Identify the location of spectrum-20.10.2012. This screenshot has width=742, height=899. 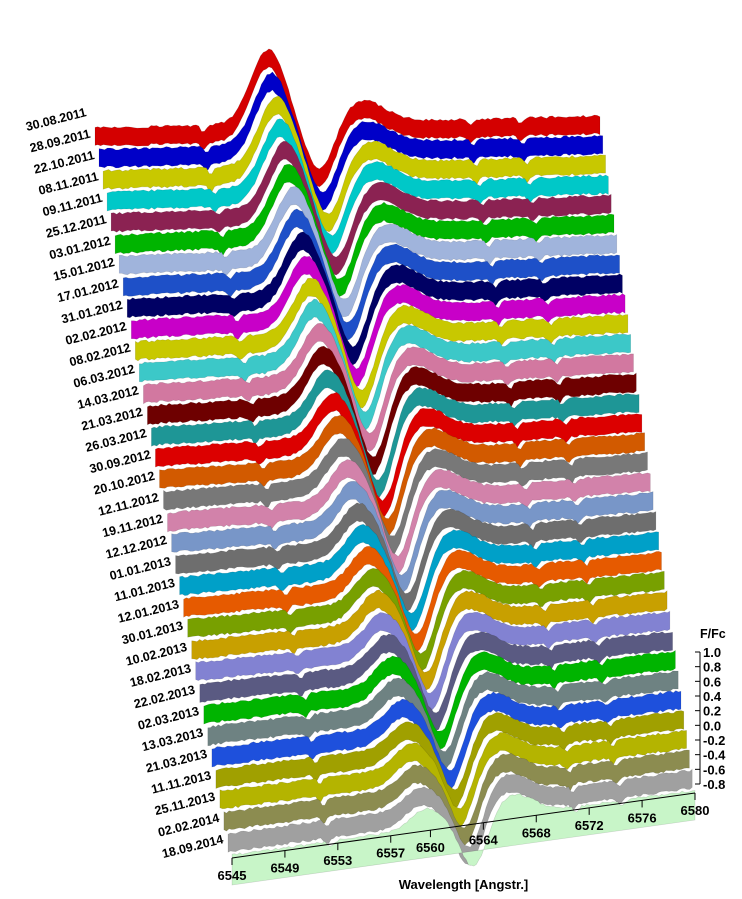
(405, 496).